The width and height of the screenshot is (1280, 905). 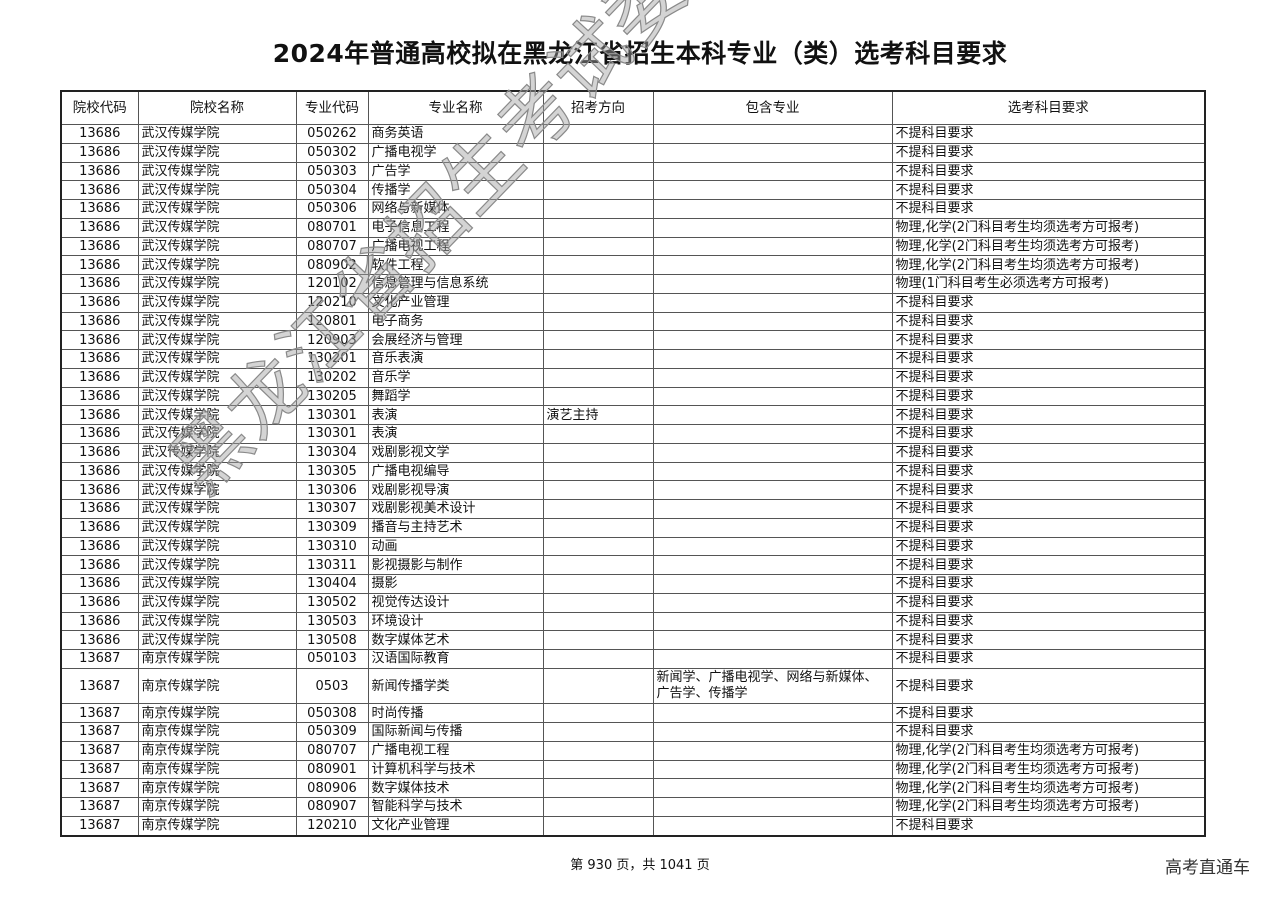 What do you see at coordinates (633, 107) in the screenshot?
I see `table-header-row: 院校代码 院校名称 专业代码 专业名称 招考方向 包含专业 选考科目要求` at bounding box center [633, 107].